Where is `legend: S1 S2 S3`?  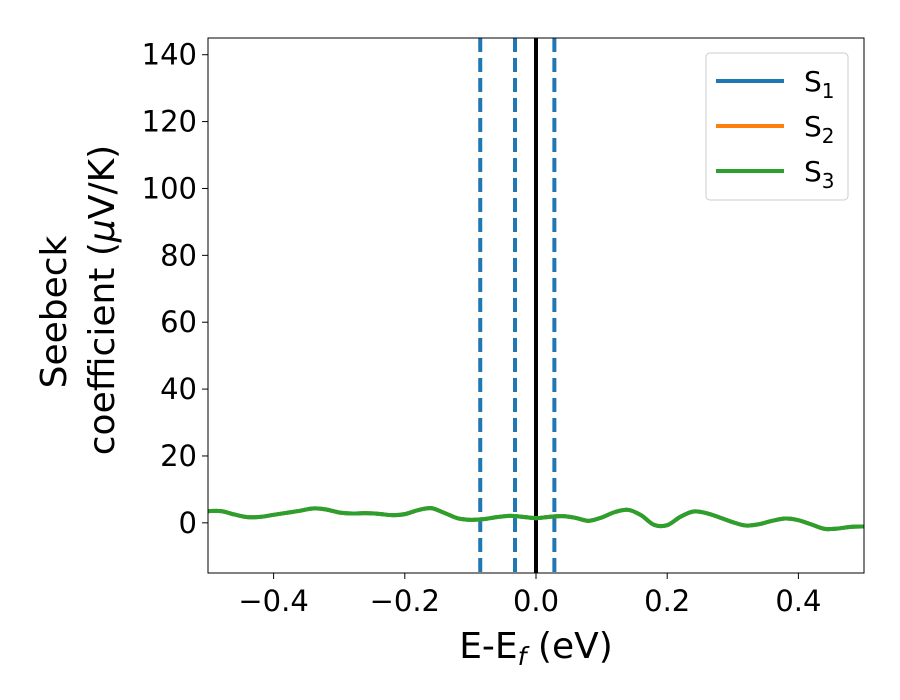 legend: S1 S2 S3 is located at coordinates (777, 126).